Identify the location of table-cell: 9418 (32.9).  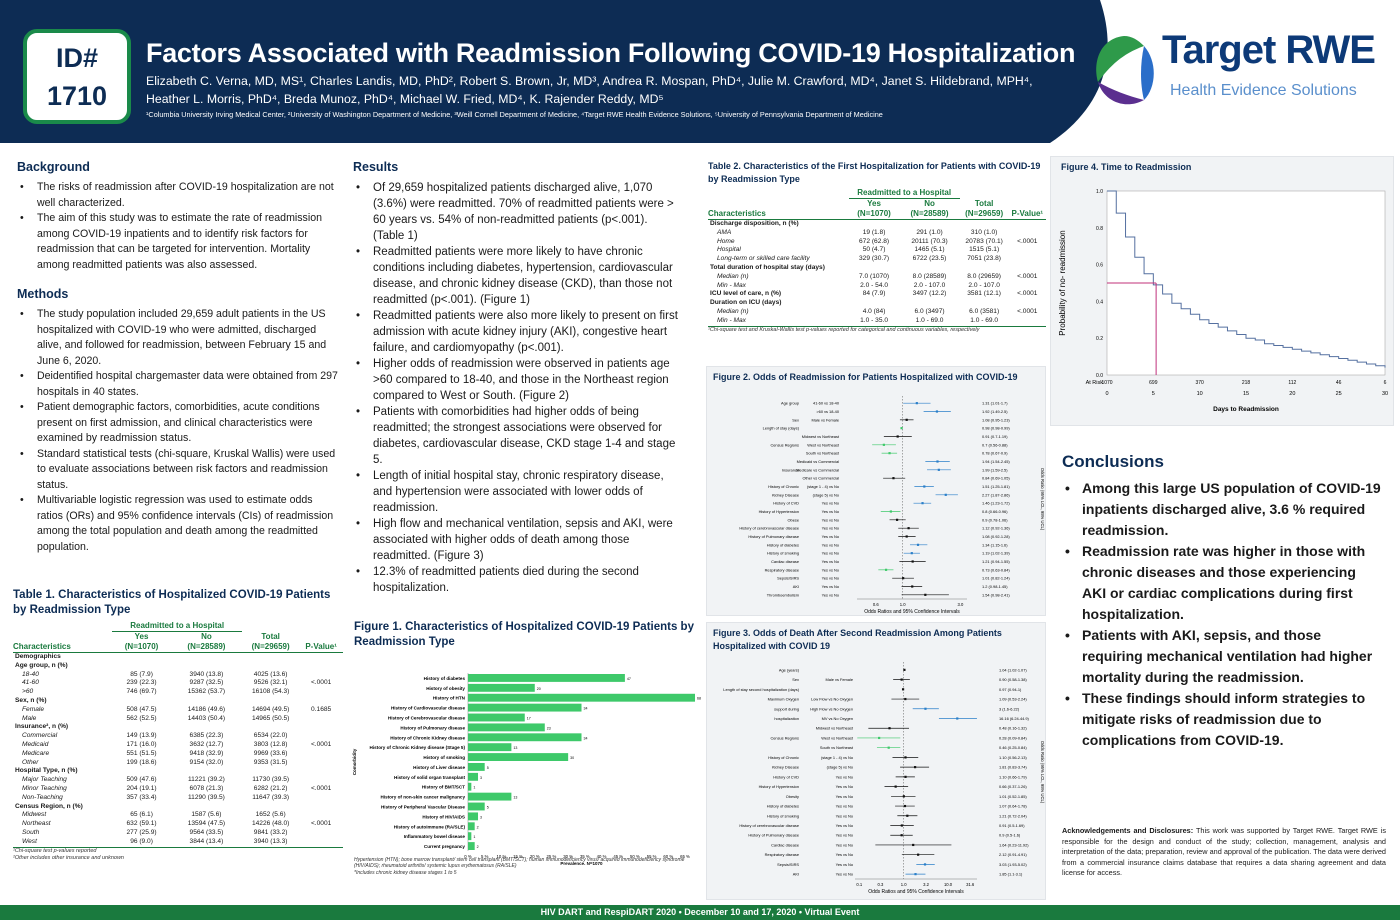
(206, 753).